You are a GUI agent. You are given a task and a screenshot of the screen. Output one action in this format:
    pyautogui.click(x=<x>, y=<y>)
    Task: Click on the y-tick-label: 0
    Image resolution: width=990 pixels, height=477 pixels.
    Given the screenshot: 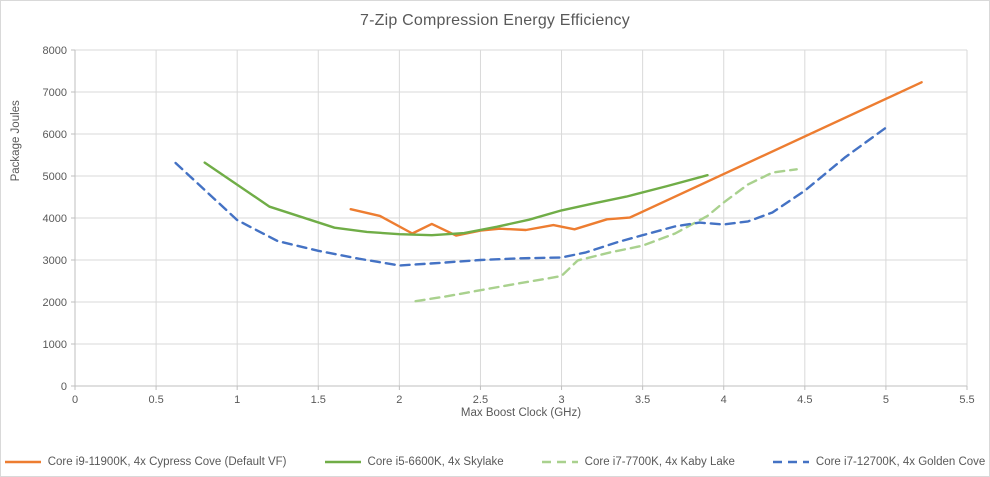 What is the action you would take?
    pyautogui.click(x=64, y=387)
    